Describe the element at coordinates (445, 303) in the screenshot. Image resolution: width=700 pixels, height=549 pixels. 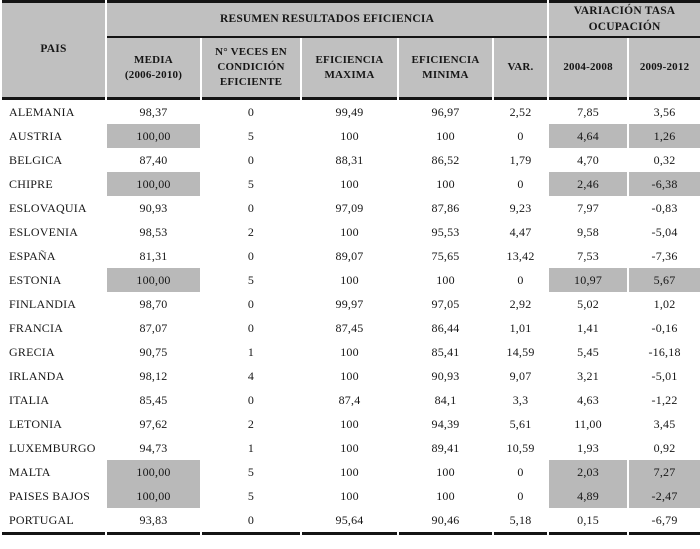
I see `value-cell: 97,05` at that location.